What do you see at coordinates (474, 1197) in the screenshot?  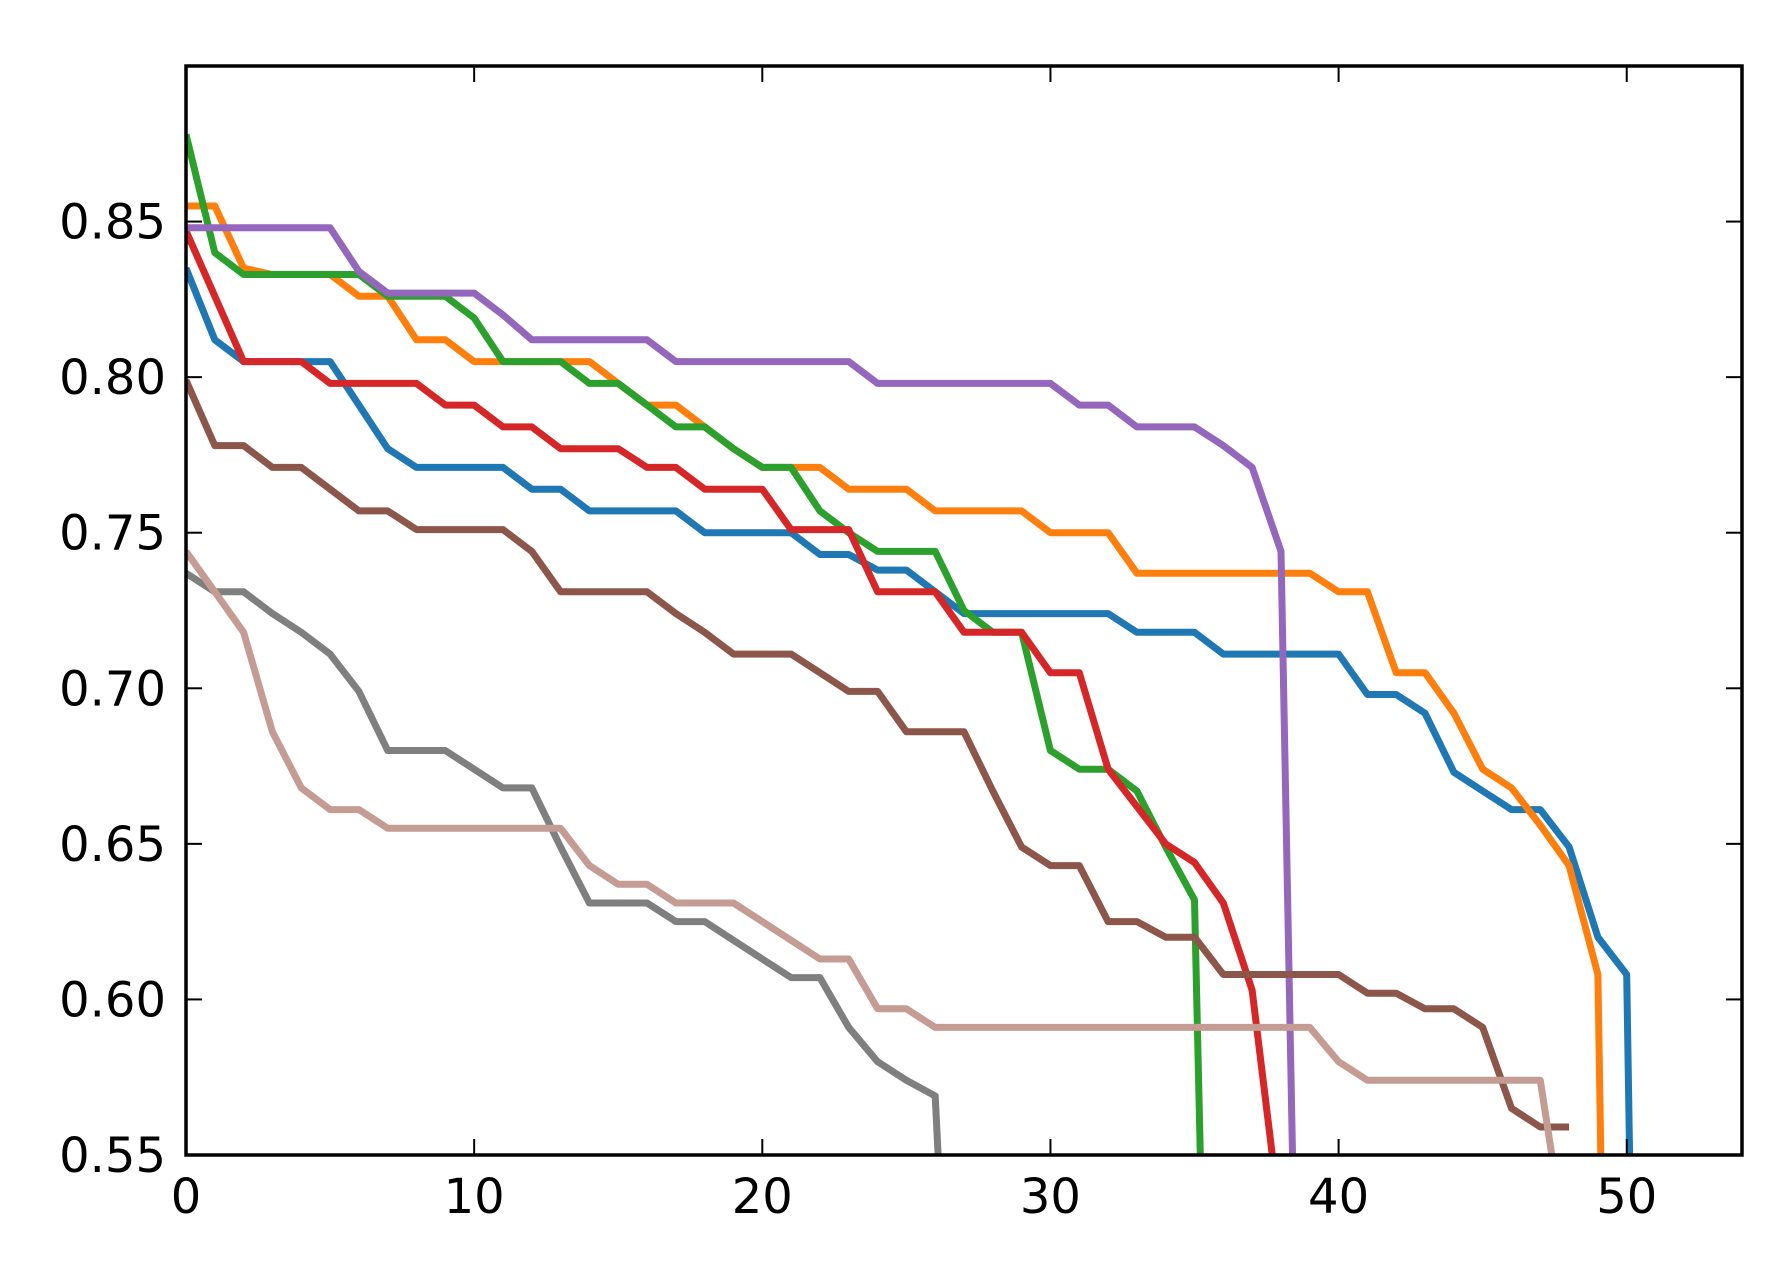 I see `x-tick-label: 10` at bounding box center [474, 1197].